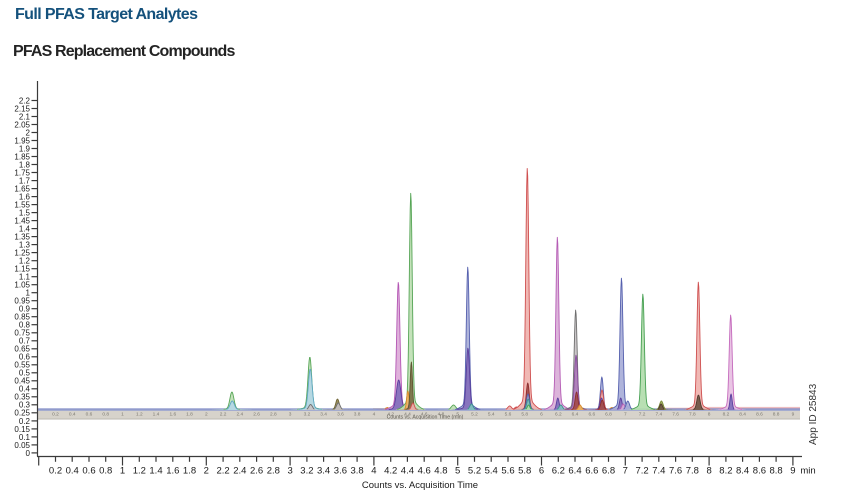 The height and width of the screenshot is (495, 845). What do you see at coordinates (22, 333) in the screenshot?
I see `svg-text: 0.75` at bounding box center [22, 333].